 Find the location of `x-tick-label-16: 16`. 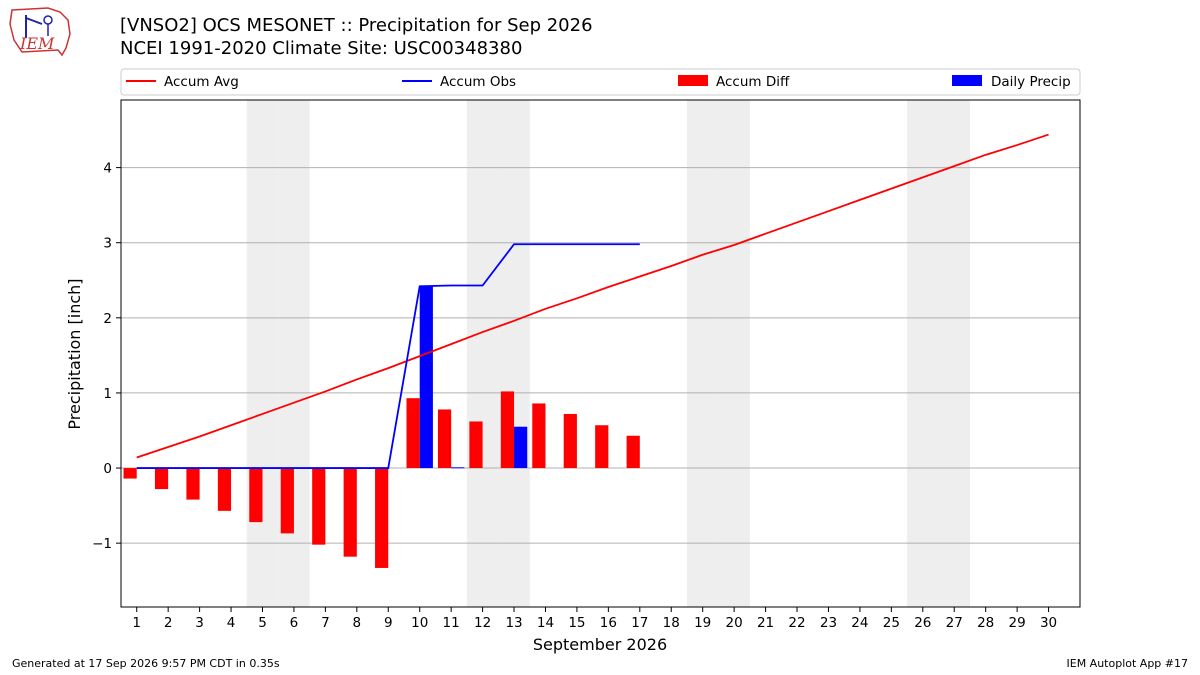

x-tick-label-16: 16 is located at coordinates (608, 623).